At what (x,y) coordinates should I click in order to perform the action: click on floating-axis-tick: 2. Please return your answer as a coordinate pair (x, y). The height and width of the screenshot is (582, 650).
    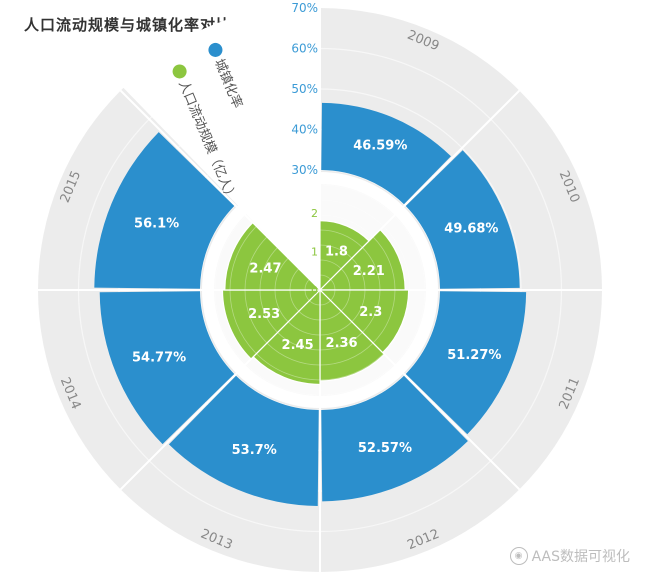
    Looking at the image, I should click on (314, 213).